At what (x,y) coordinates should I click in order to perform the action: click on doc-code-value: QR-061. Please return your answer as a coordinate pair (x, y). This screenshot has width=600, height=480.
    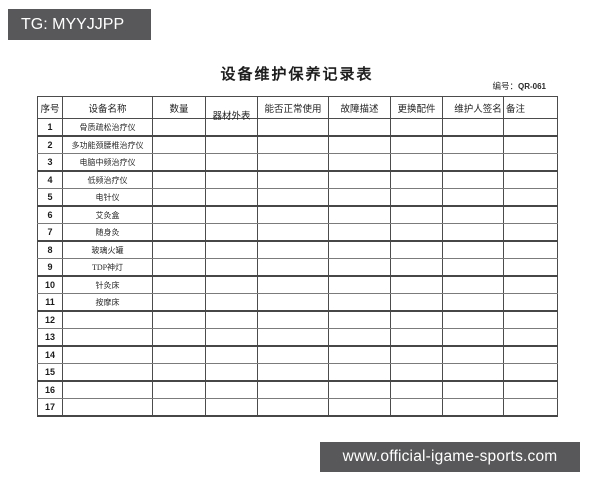
    Looking at the image, I should click on (531, 86).